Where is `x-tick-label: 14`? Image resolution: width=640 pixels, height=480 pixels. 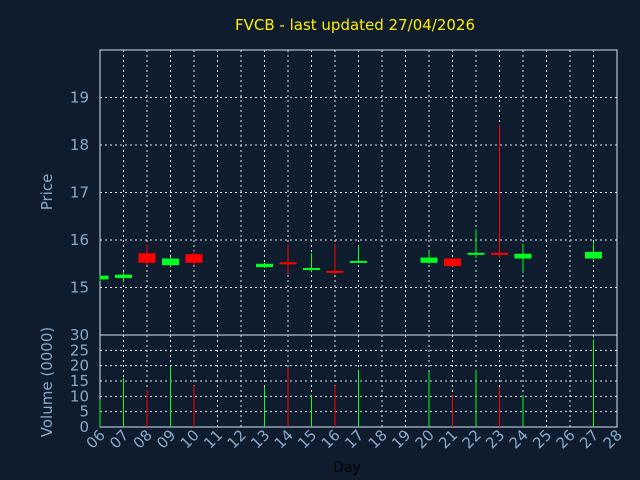 x-tick-label: 14 is located at coordinates (284, 439).